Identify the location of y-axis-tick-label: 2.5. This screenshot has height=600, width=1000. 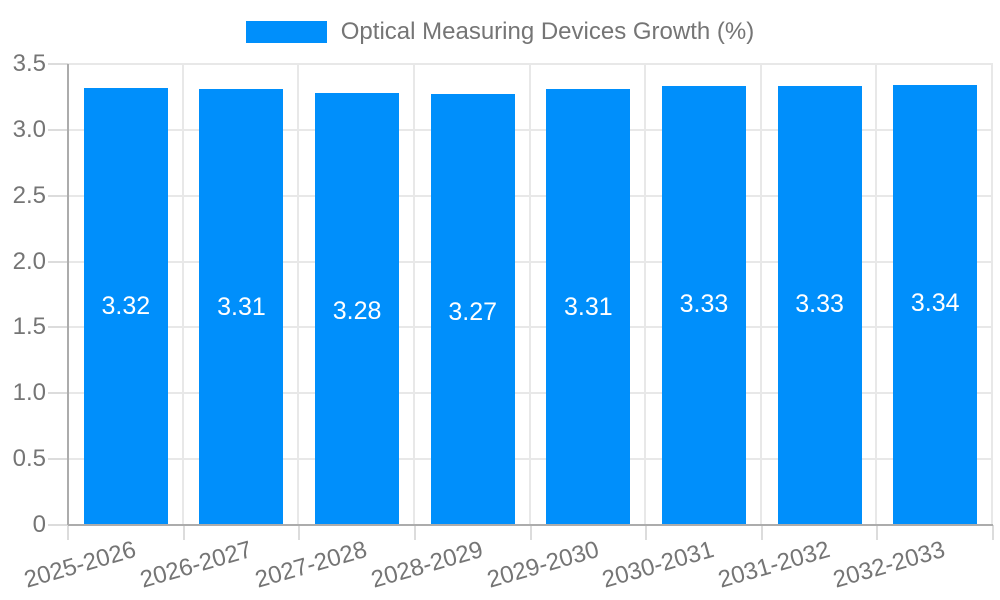
(29, 195).